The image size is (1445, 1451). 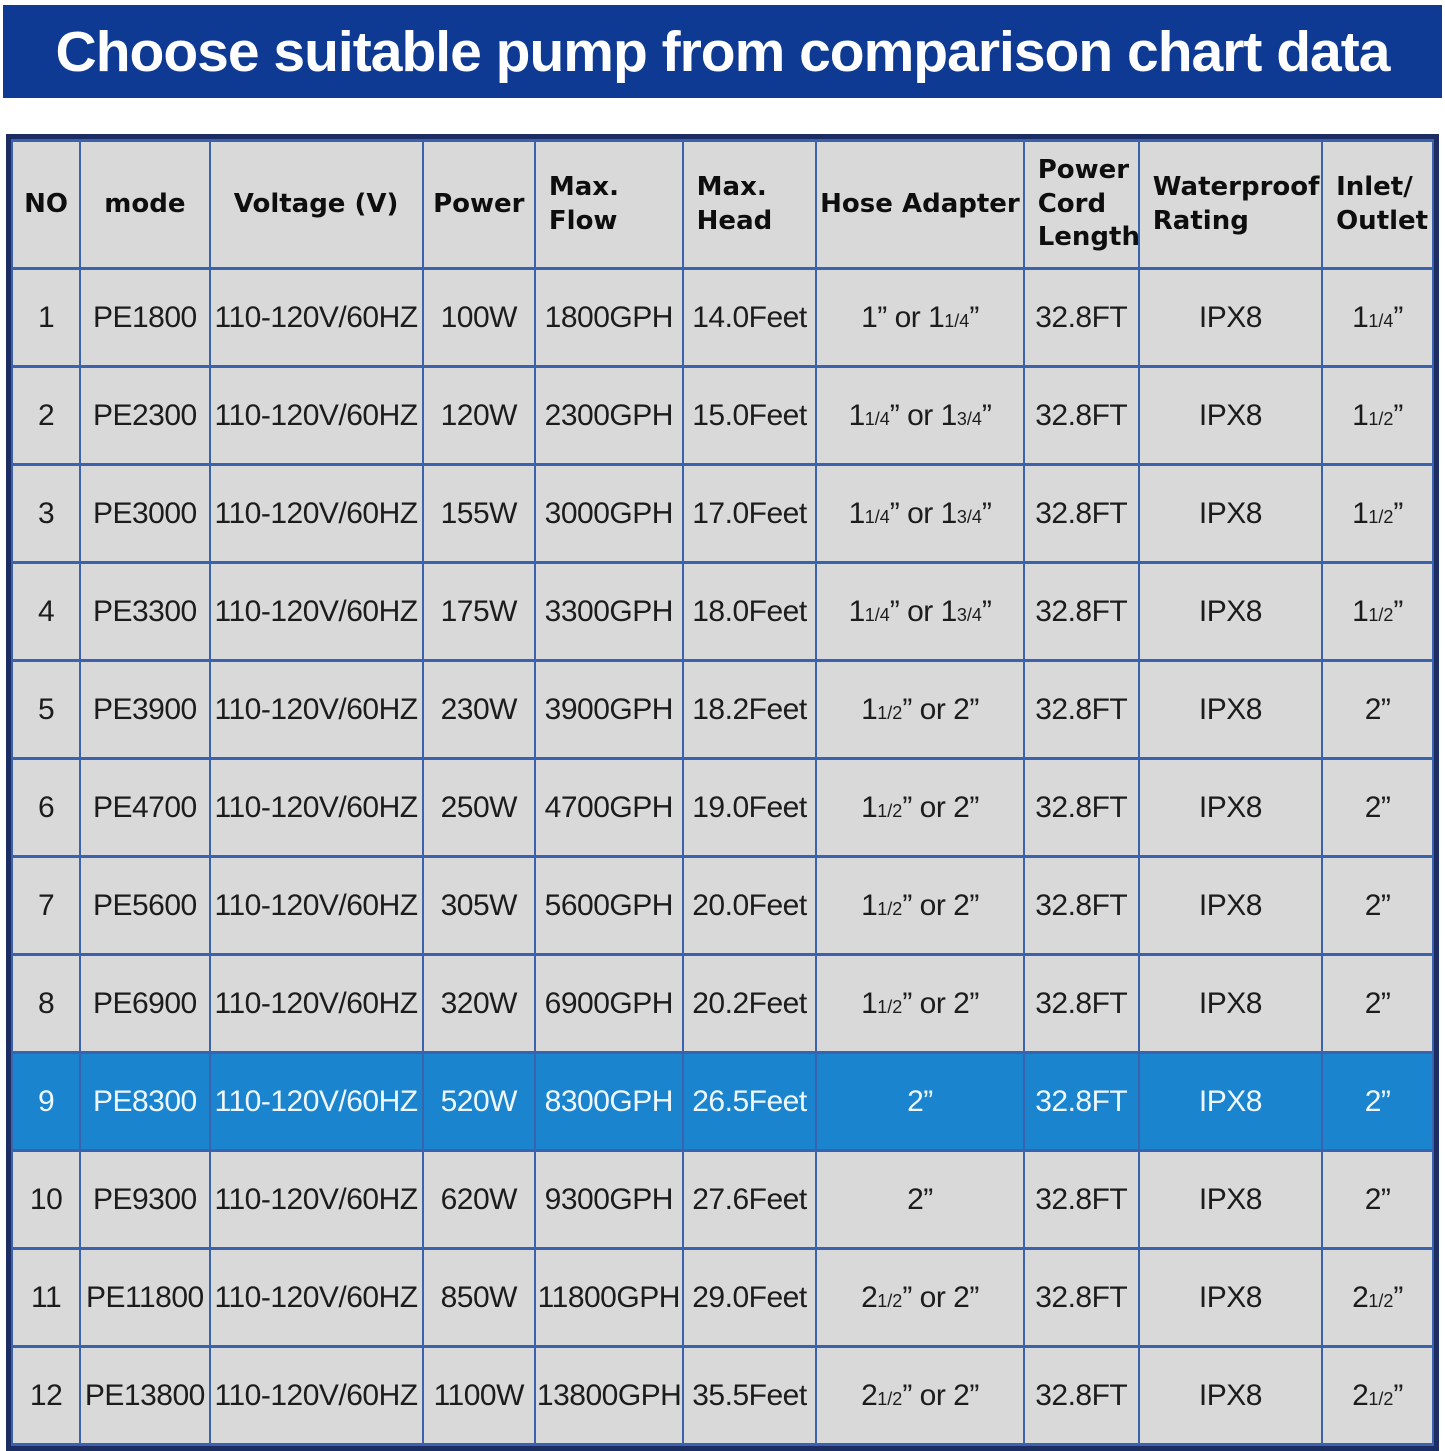 I want to click on cell-power: 230W, so click(x=478, y=709).